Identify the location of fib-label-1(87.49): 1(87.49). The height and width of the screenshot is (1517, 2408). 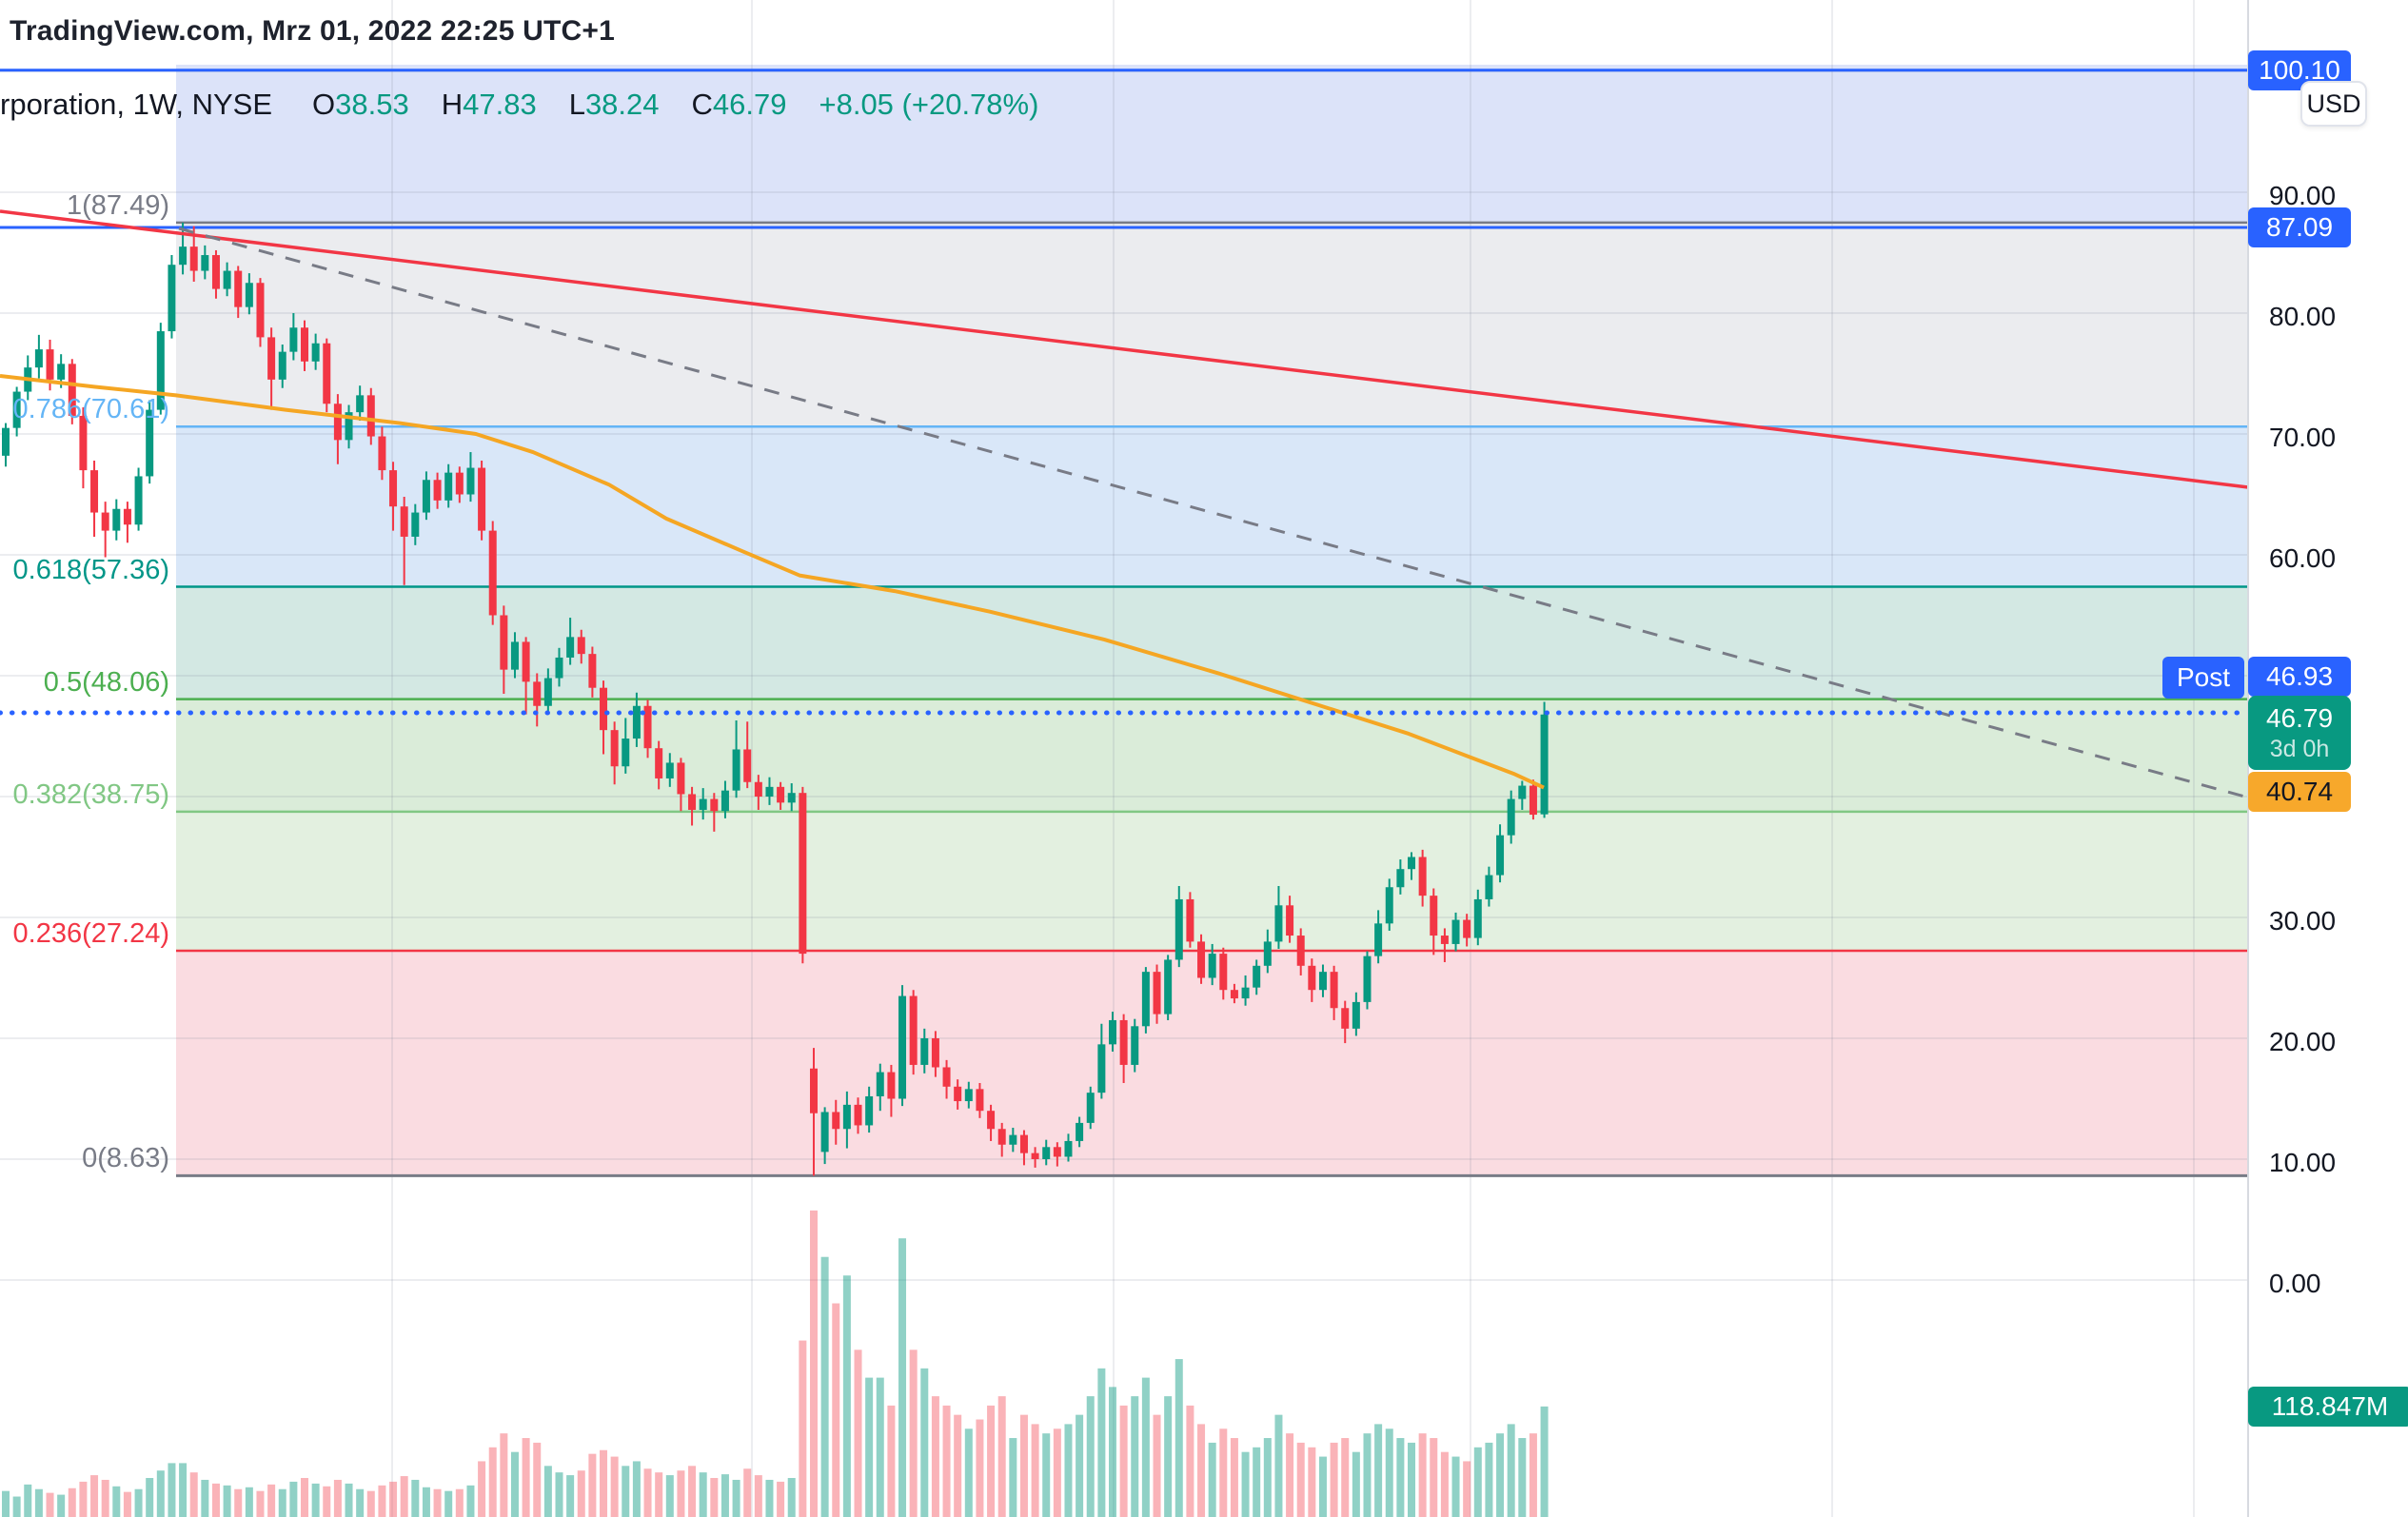
(117, 205).